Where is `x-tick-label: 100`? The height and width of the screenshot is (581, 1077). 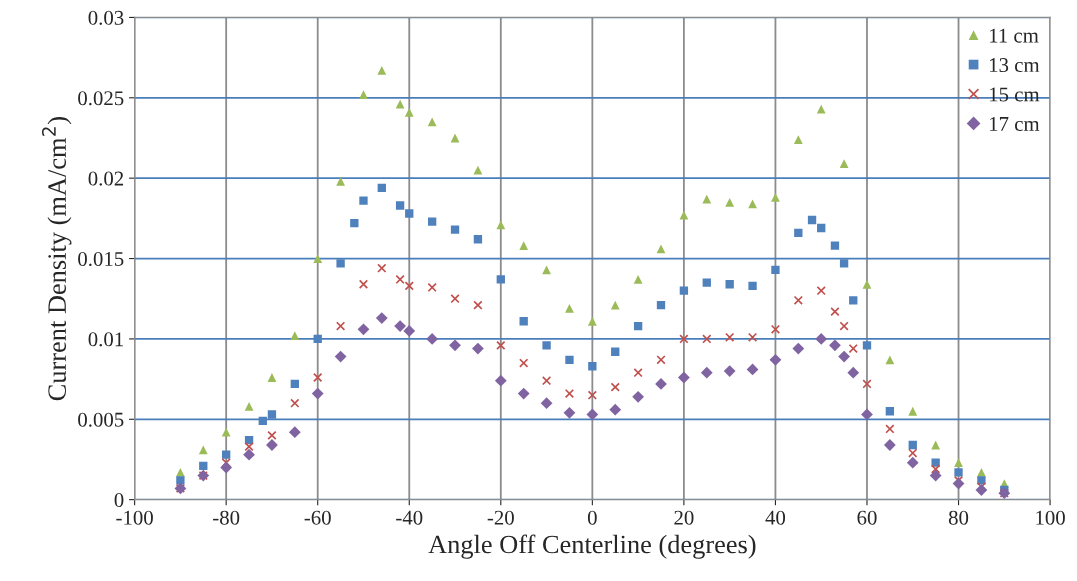 x-tick-label: 100 is located at coordinates (1050, 517).